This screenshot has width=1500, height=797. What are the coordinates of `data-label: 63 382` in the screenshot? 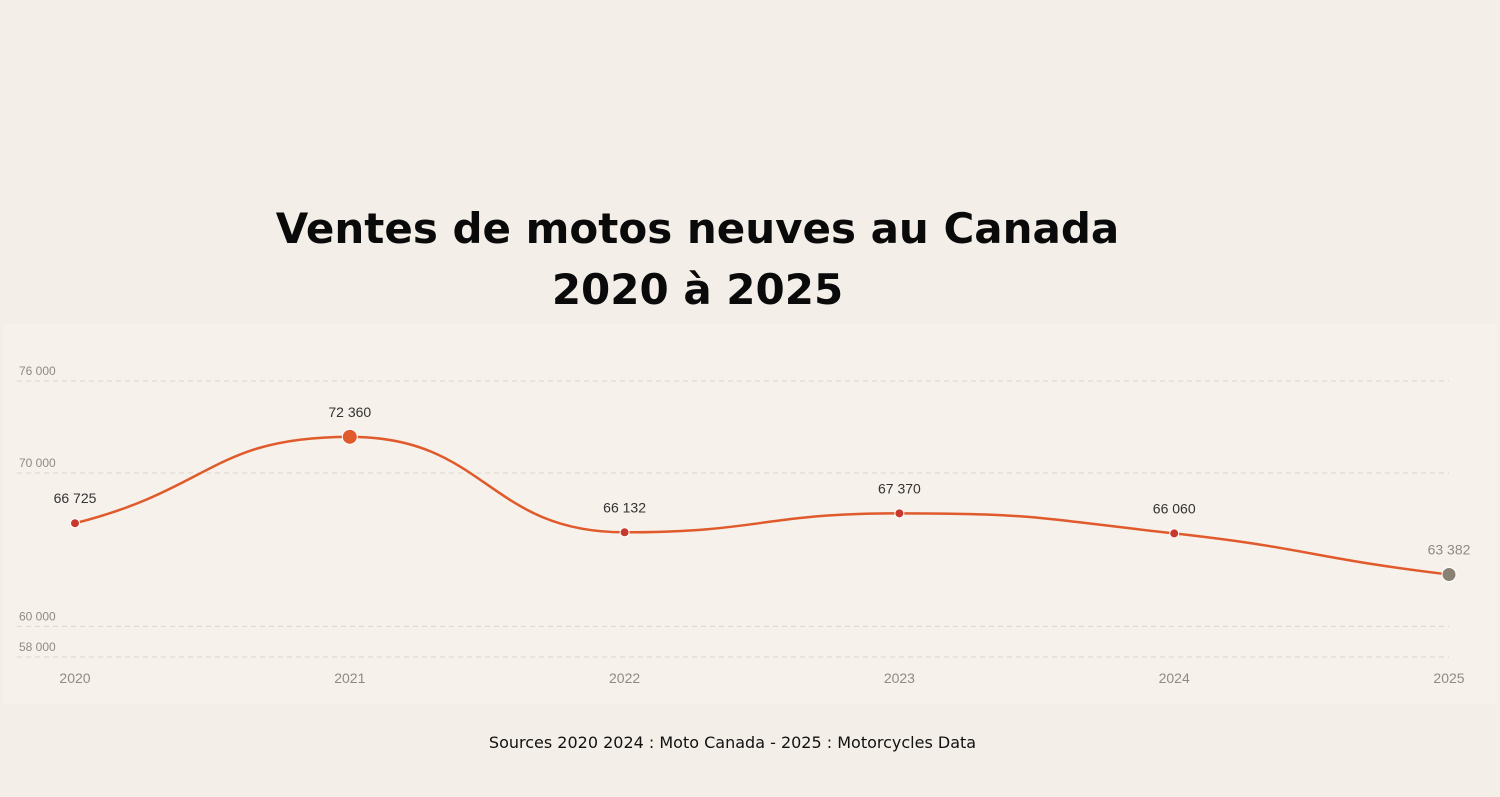 It's located at (1449, 549).